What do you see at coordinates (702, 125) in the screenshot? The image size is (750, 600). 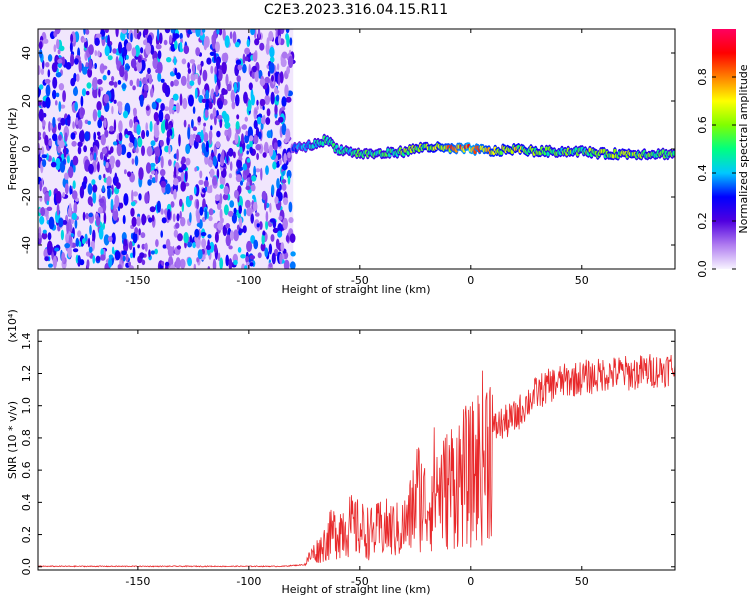 I see `colorbar-tick-label: 0.6` at bounding box center [702, 125].